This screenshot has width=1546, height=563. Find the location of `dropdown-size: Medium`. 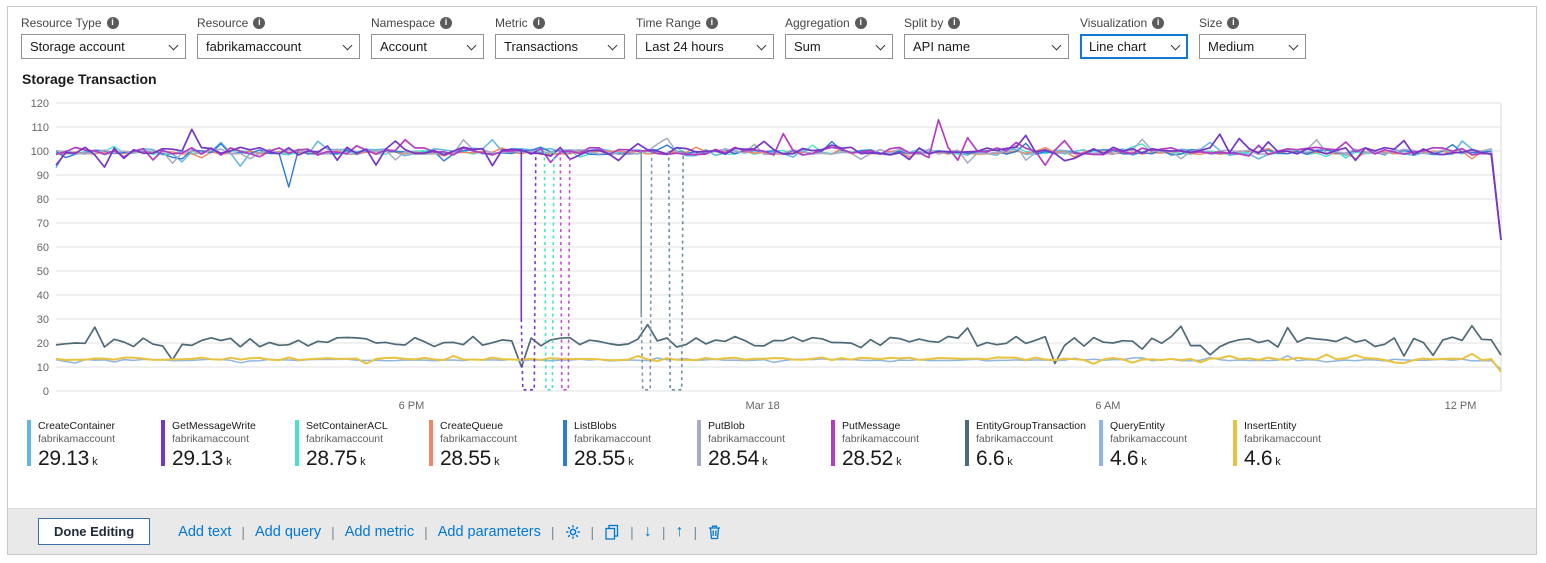

dropdown-size: Medium is located at coordinates (1252, 46).